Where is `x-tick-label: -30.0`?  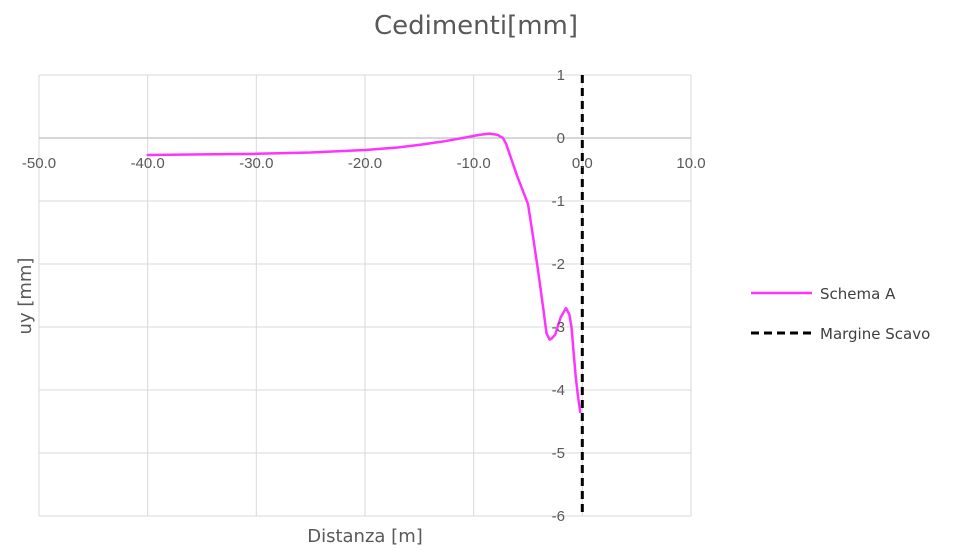 x-tick-label: -30.0 is located at coordinates (256, 163).